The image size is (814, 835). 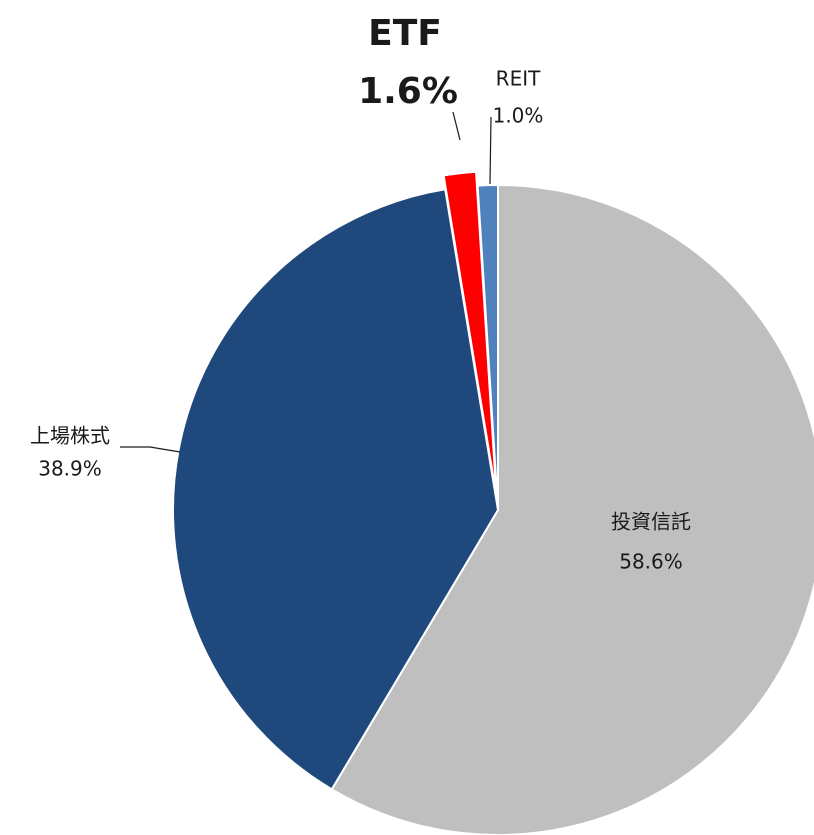 I want to click on slice-value-label: 58.6%, so click(x=651, y=562).